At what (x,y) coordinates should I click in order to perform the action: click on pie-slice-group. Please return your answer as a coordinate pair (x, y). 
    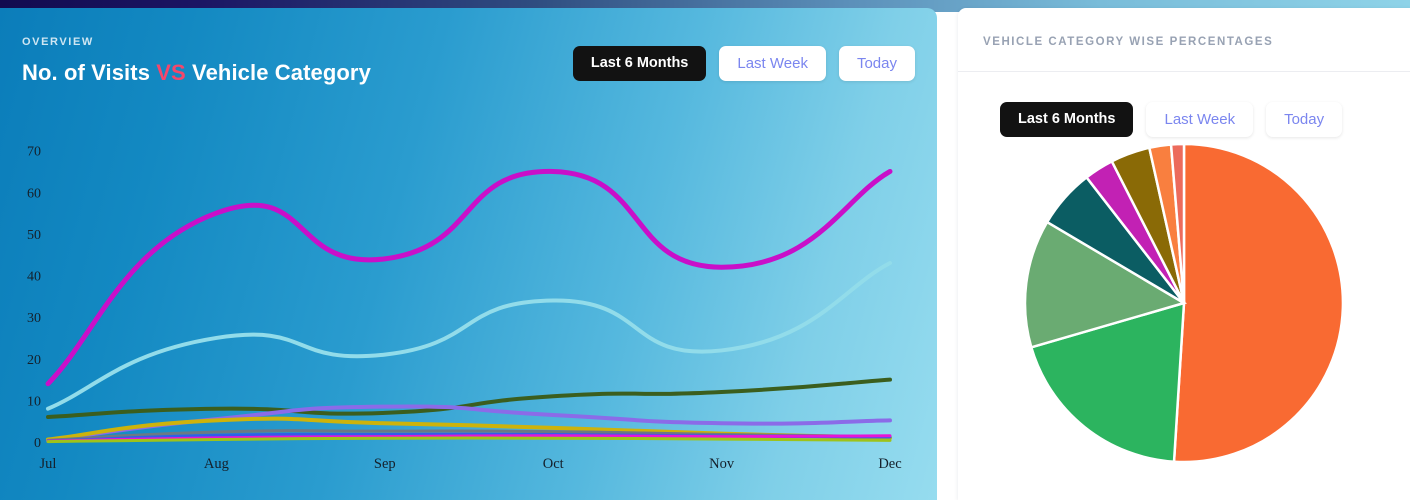
    Looking at the image, I should click on (1184, 303).